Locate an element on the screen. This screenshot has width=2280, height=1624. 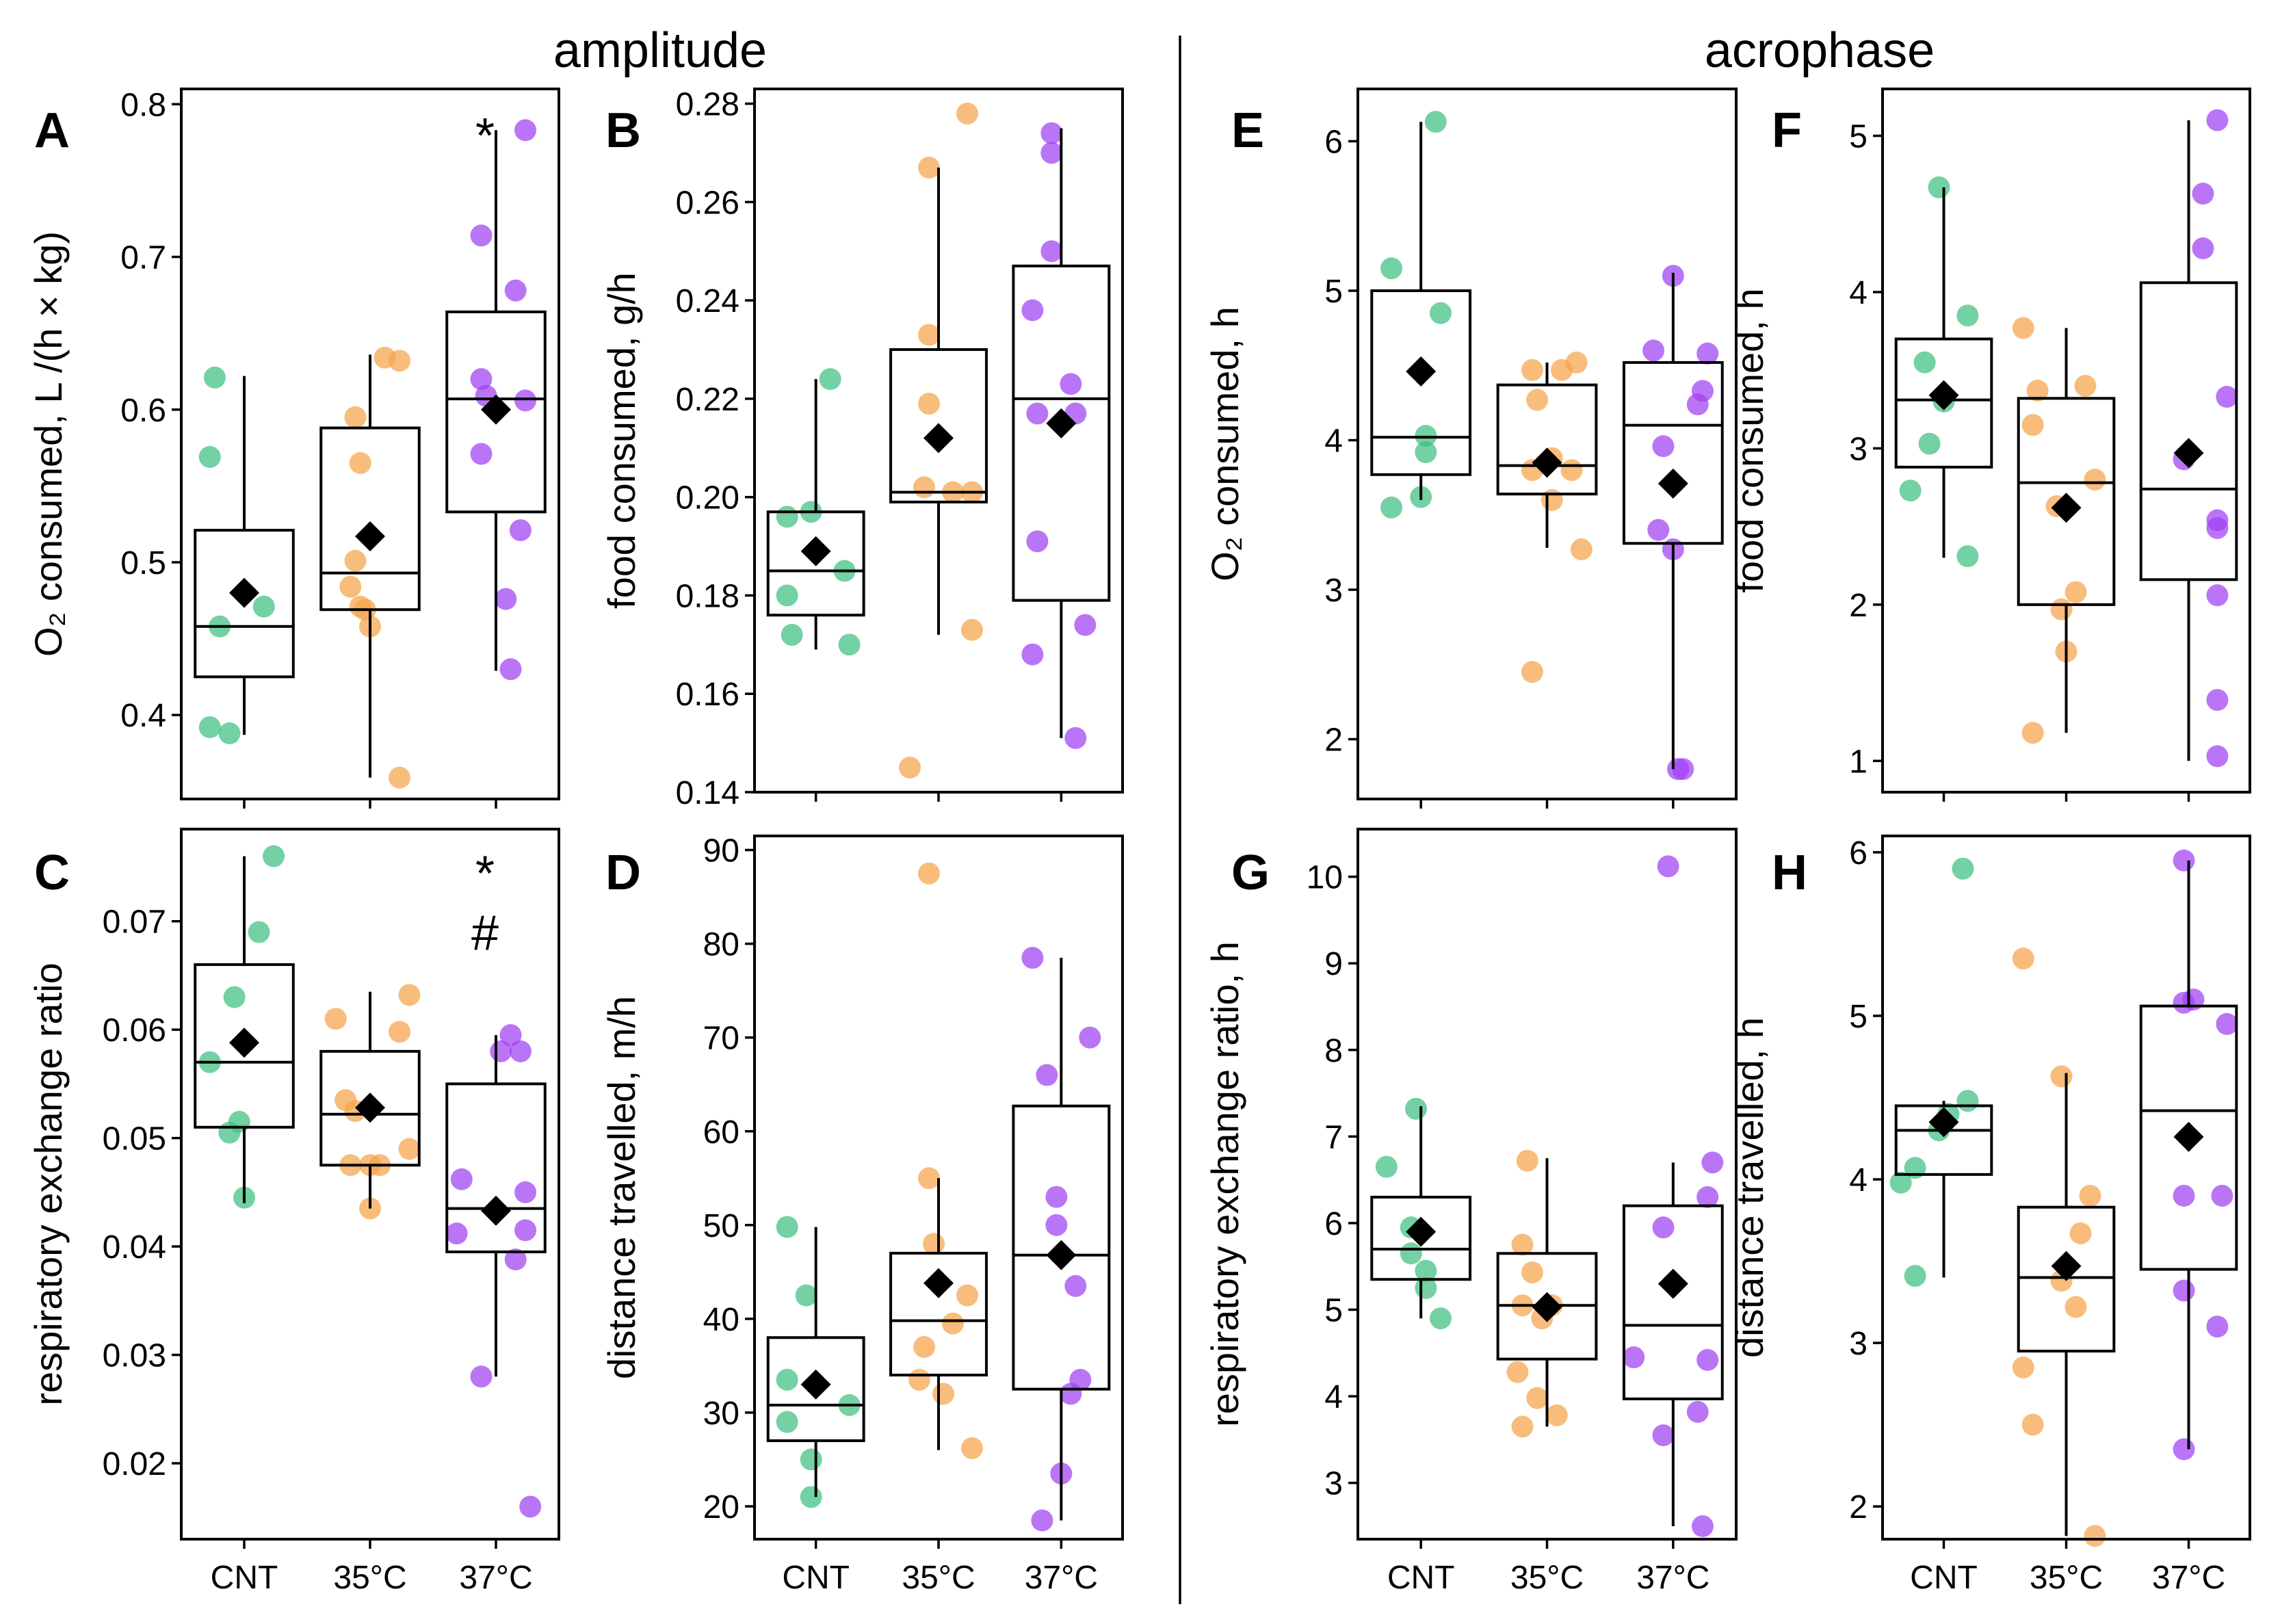
y-tick-label: 3 is located at coordinates (1858, 1344).